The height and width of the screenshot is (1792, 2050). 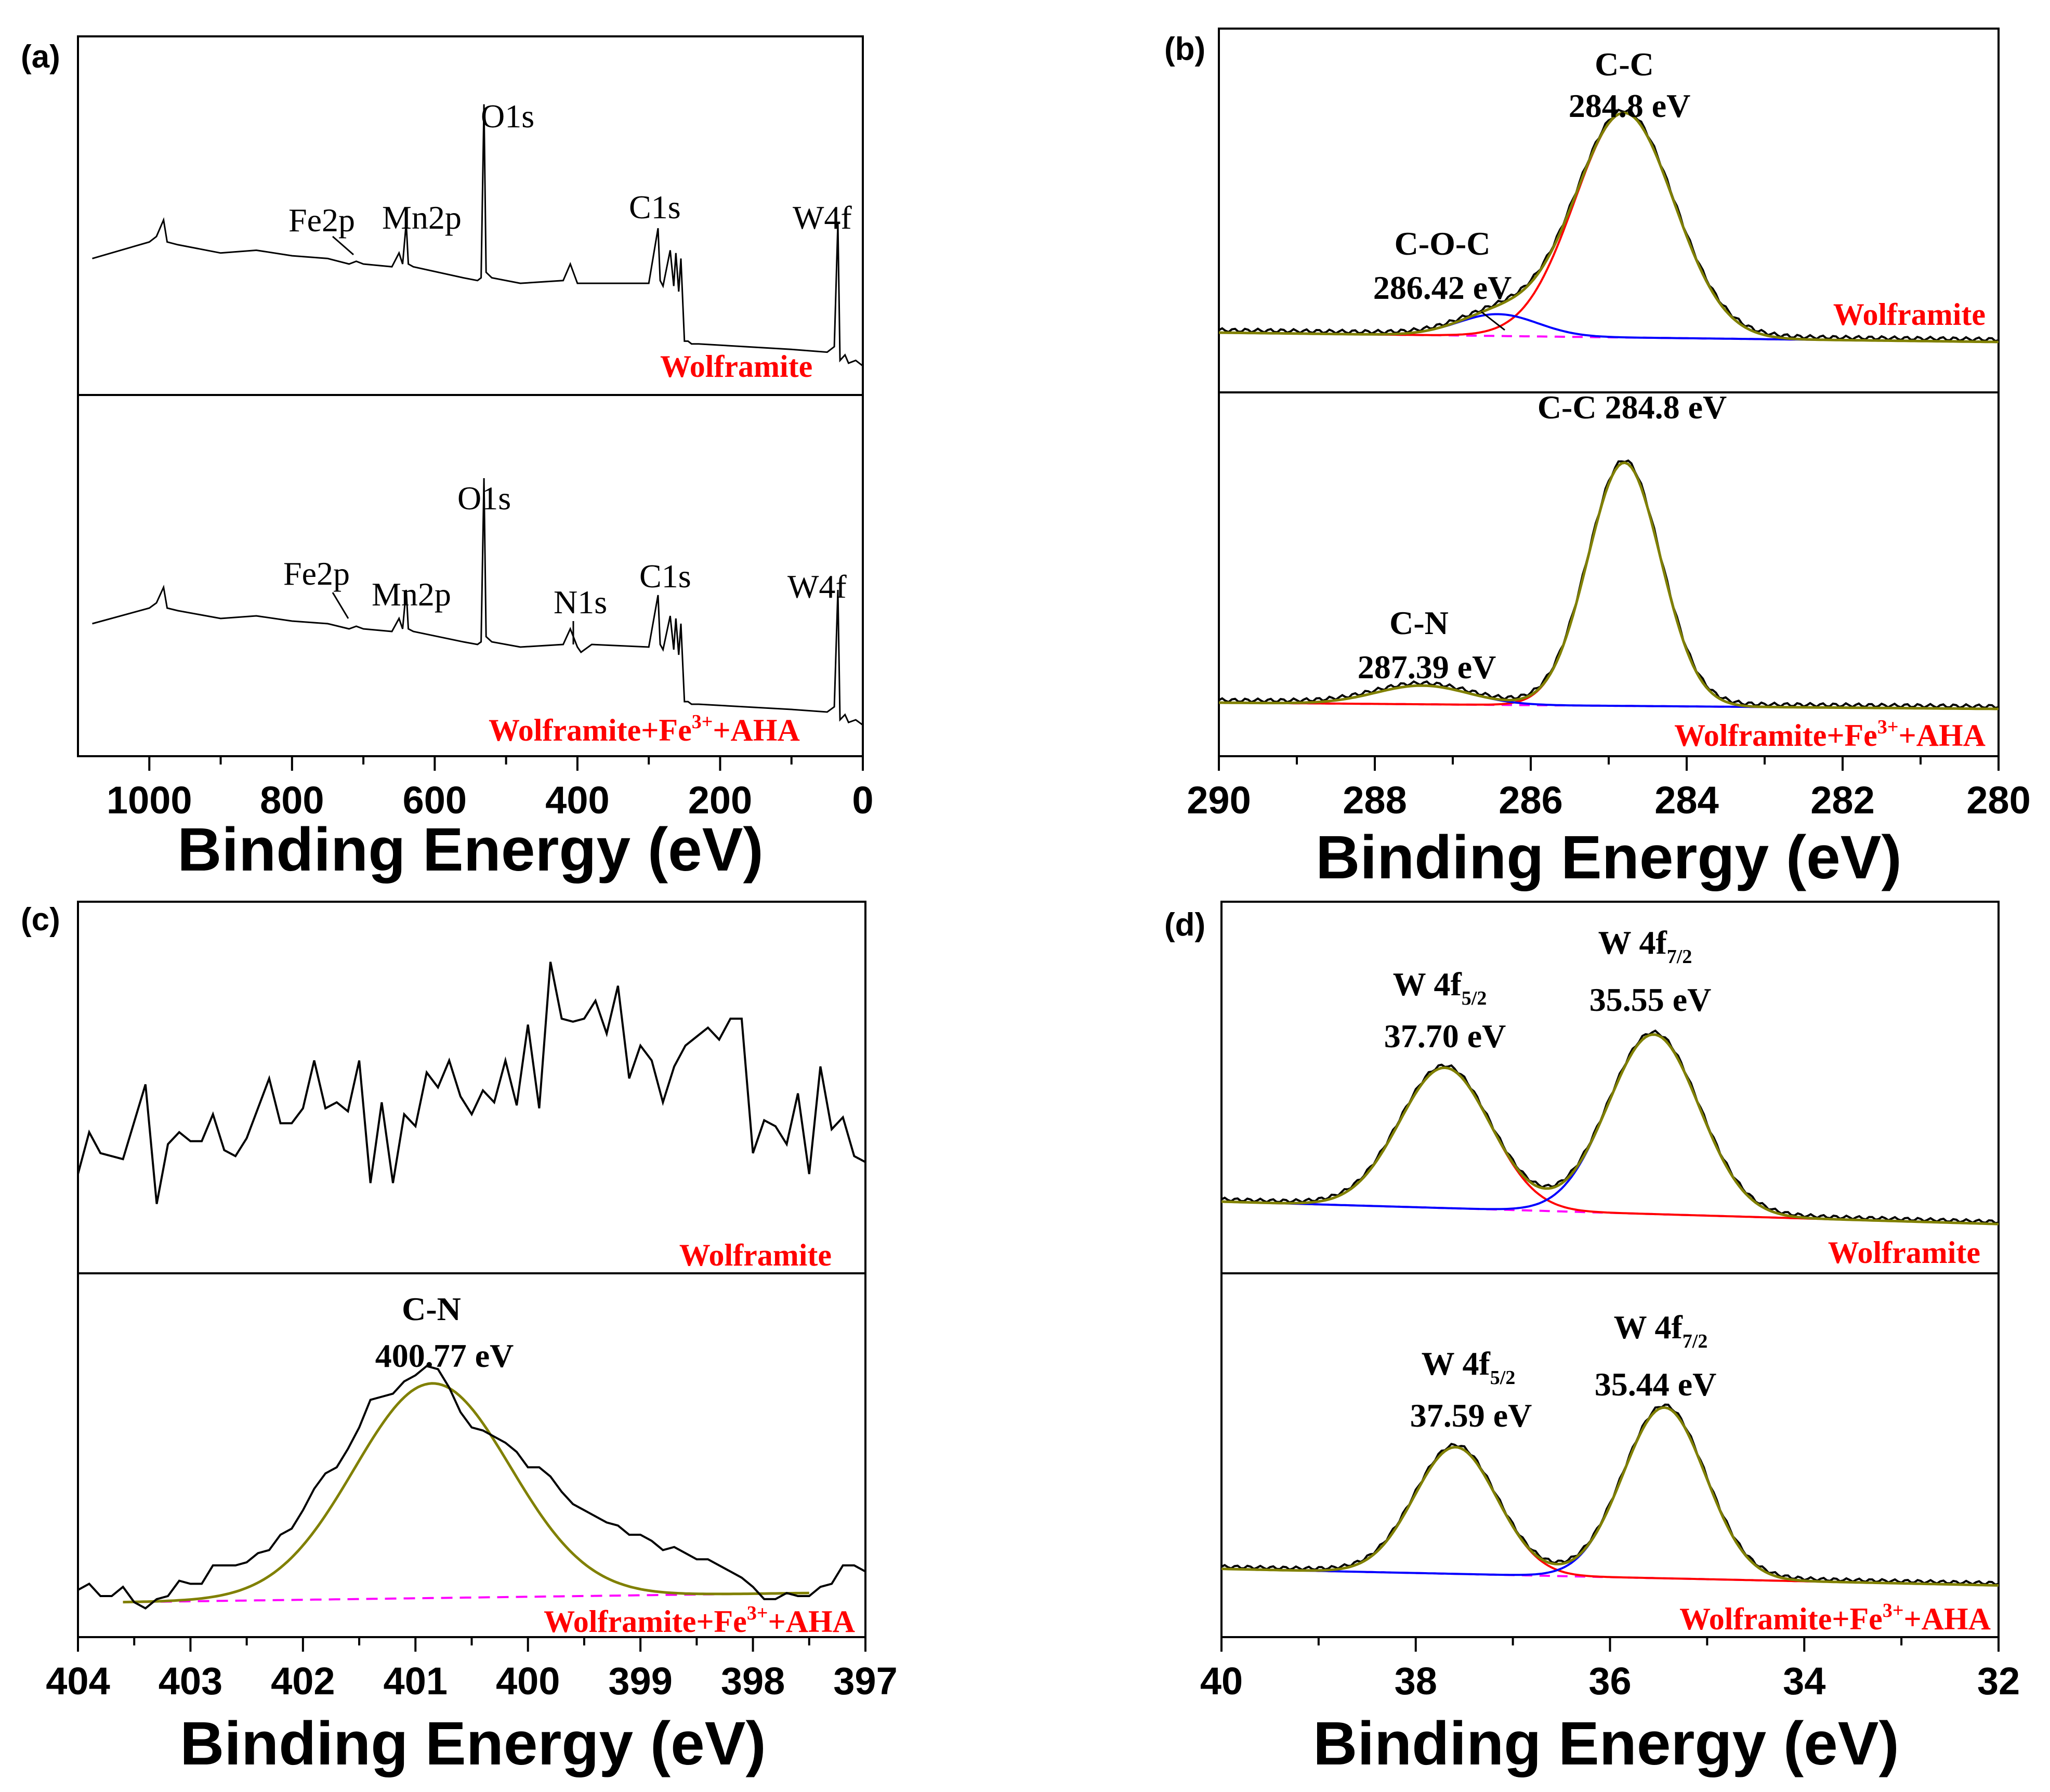 What do you see at coordinates (1632, 407) in the screenshot?
I see `cc-label-bottom: C-C 284.8 eV` at bounding box center [1632, 407].